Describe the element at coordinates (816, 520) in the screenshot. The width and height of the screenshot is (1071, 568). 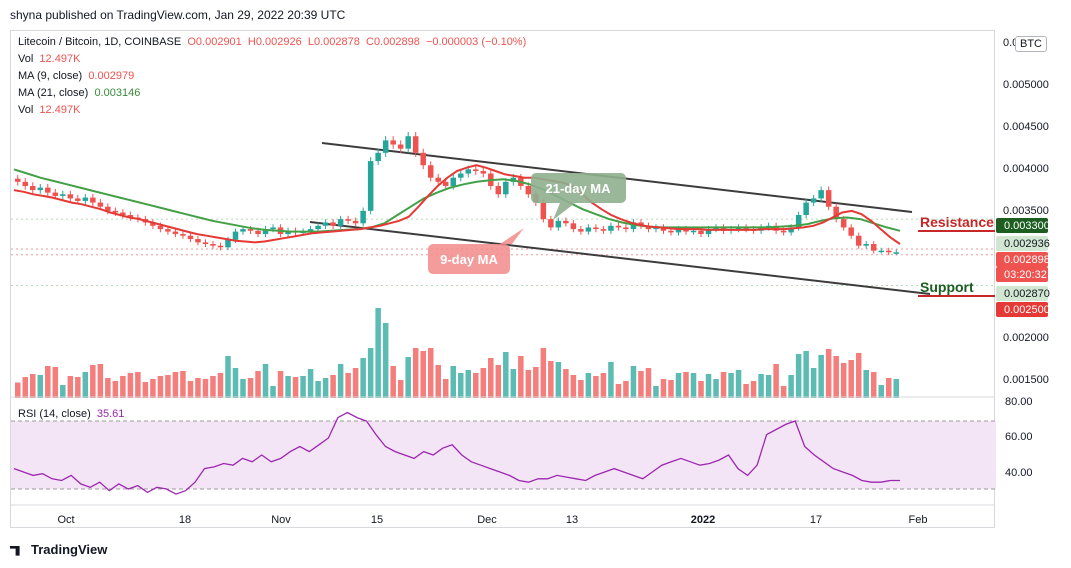
I see `time-tick: 17` at that location.